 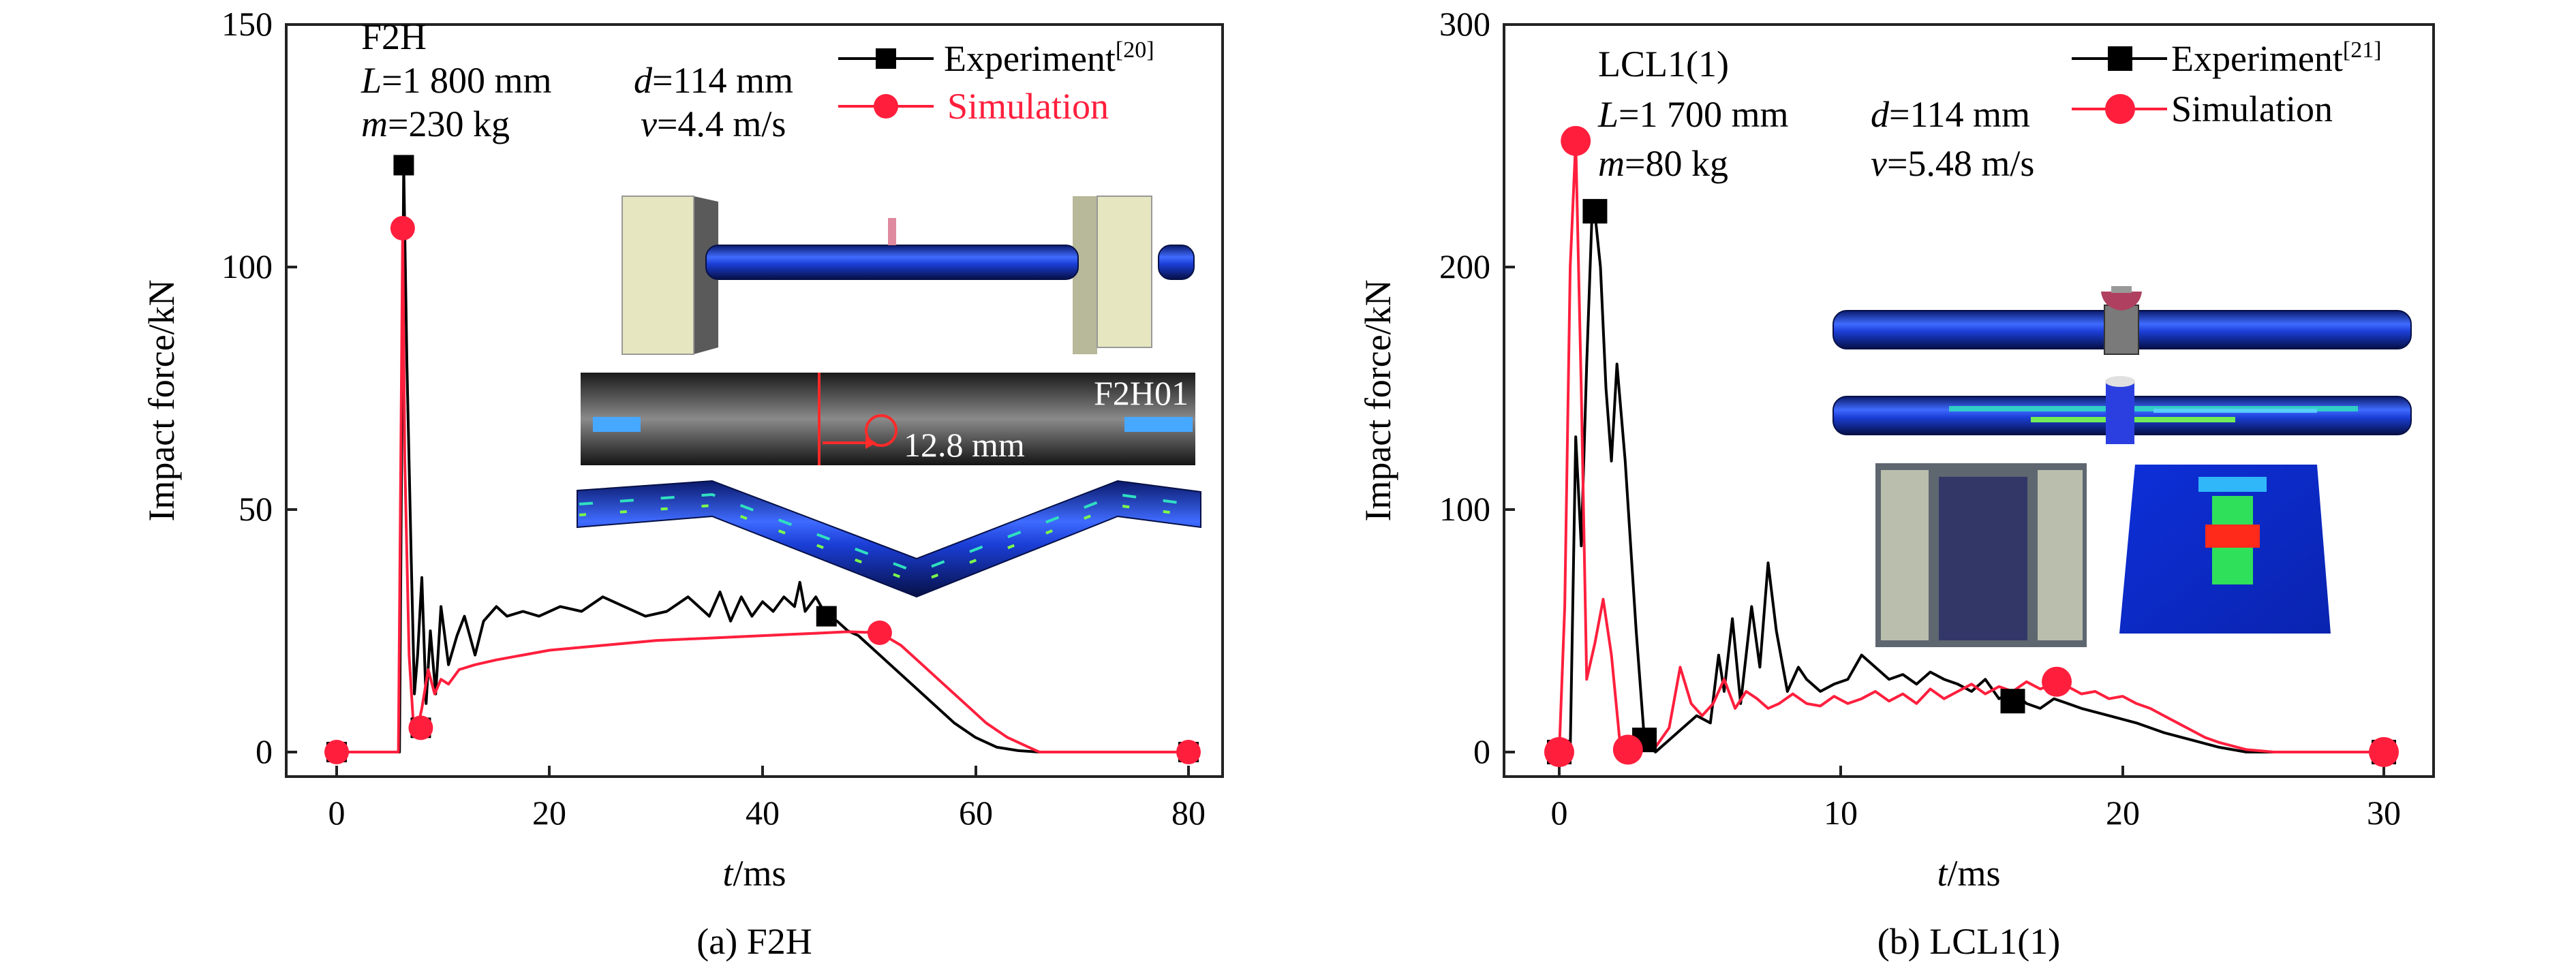 I want to click on legend-label-ref: [20], so click(x=1135, y=50).